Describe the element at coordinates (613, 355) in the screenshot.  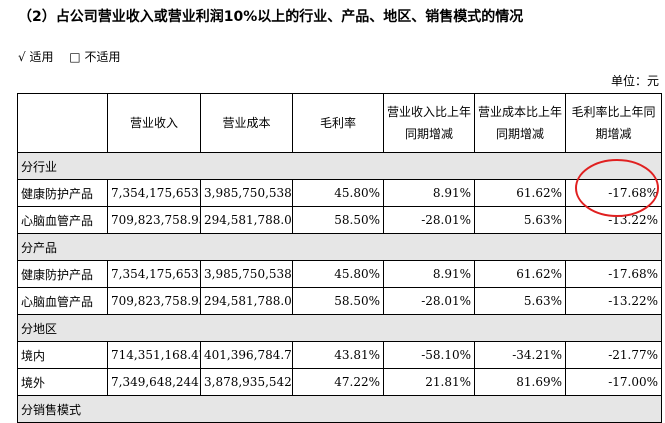
I see `cell: -21.77%` at that location.